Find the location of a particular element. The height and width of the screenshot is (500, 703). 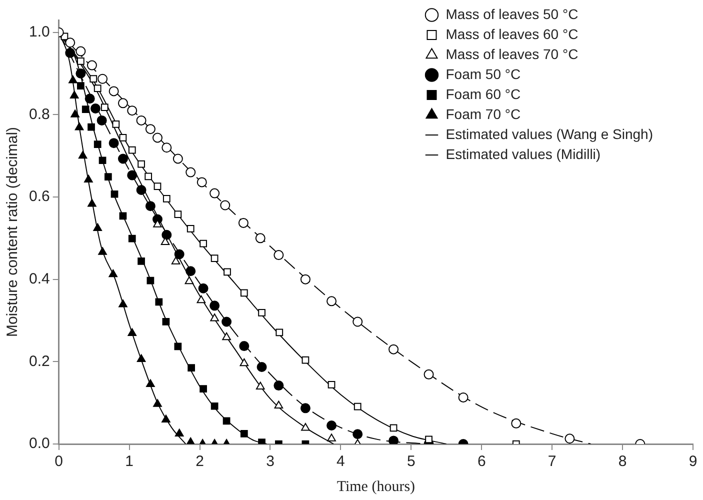

legend-label: Foam 70 °C is located at coordinates (483, 114).